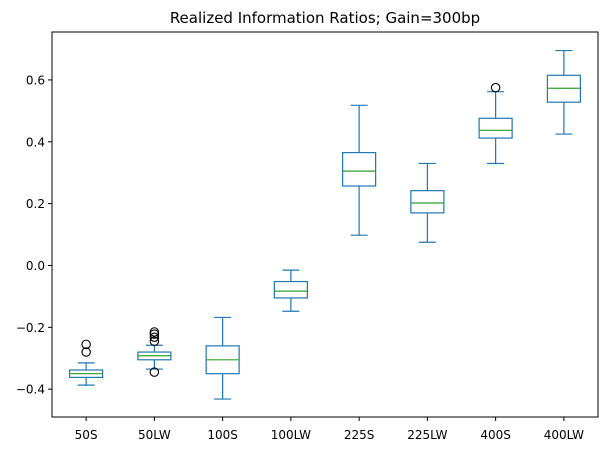 The image size is (605, 451). What do you see at coordinates (564, 435) in the screenshot?
I see `x-tick-label: 400LW` at bounding box center [564, 435].